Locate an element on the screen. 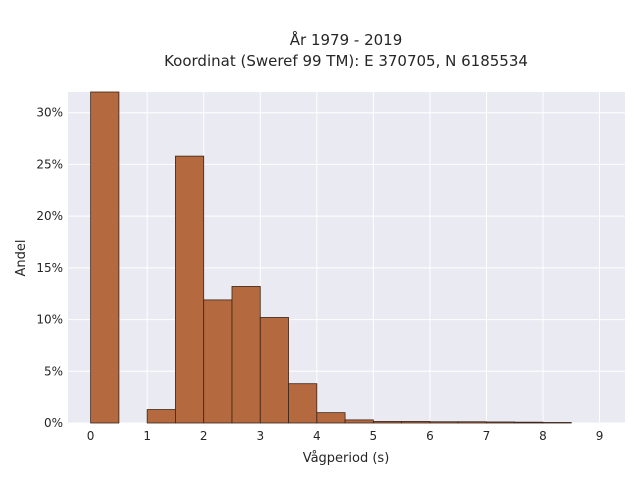 The width and height of the screenshot is (640, 480). y-tick-label-3: 15% is located at coordinates (49, 268).